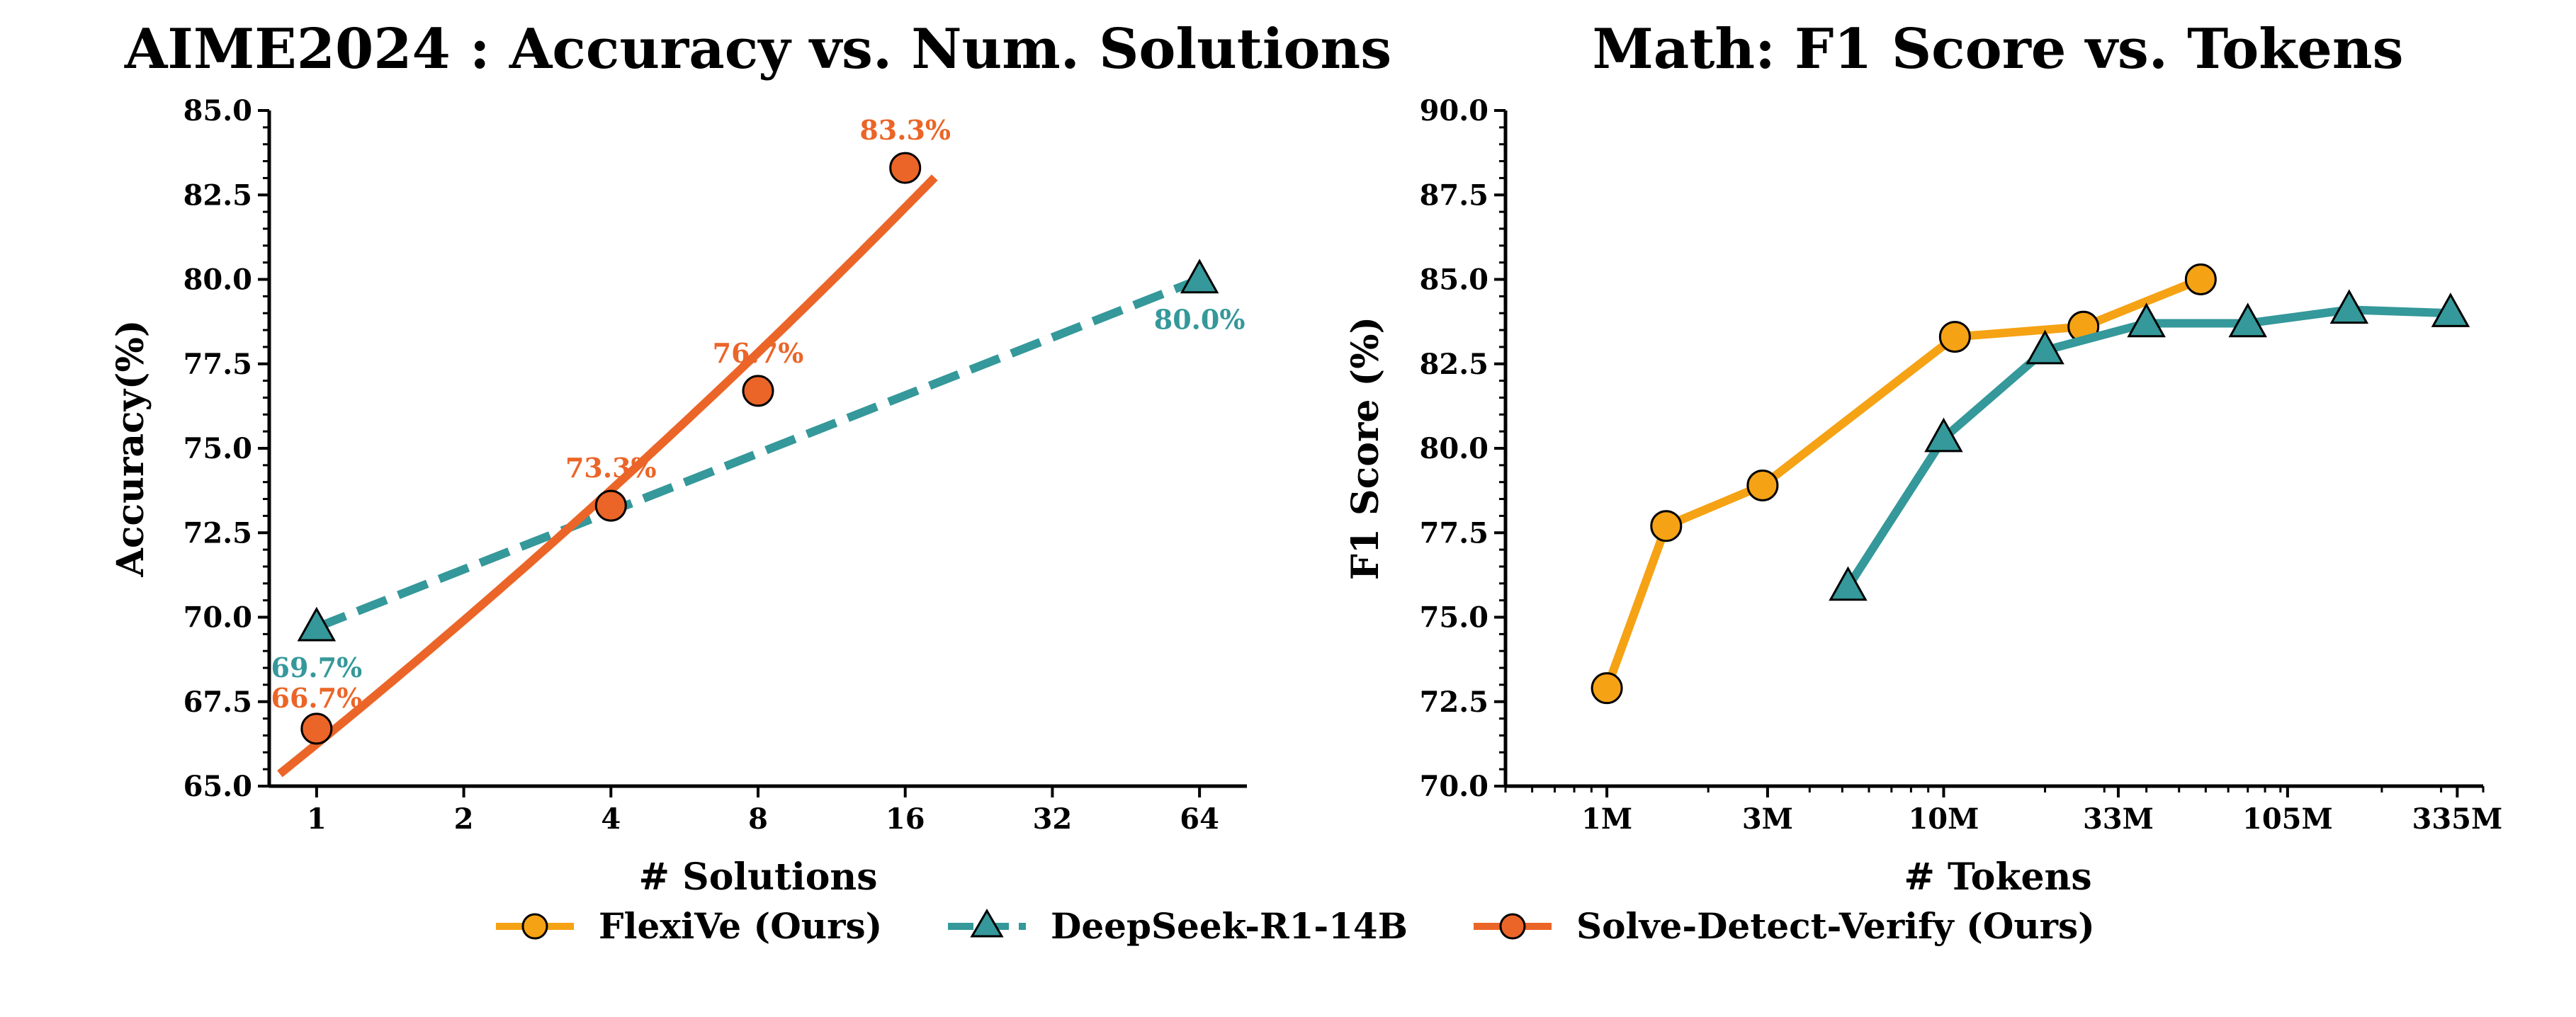  I want to click on left-y-tick-label: 82.5, so click(217, 195).